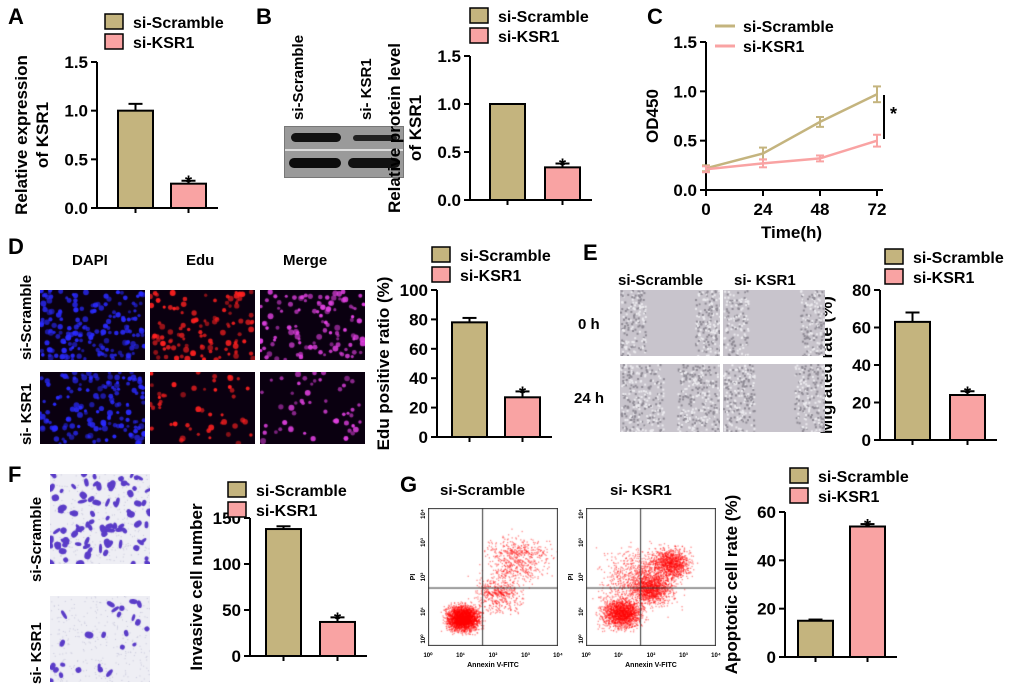 The image size is (1020, 686). What do you see at coordinates (305, 260) in the screenshot?
I see `col-label-merge: Merge` at bounding box center [305, 260].